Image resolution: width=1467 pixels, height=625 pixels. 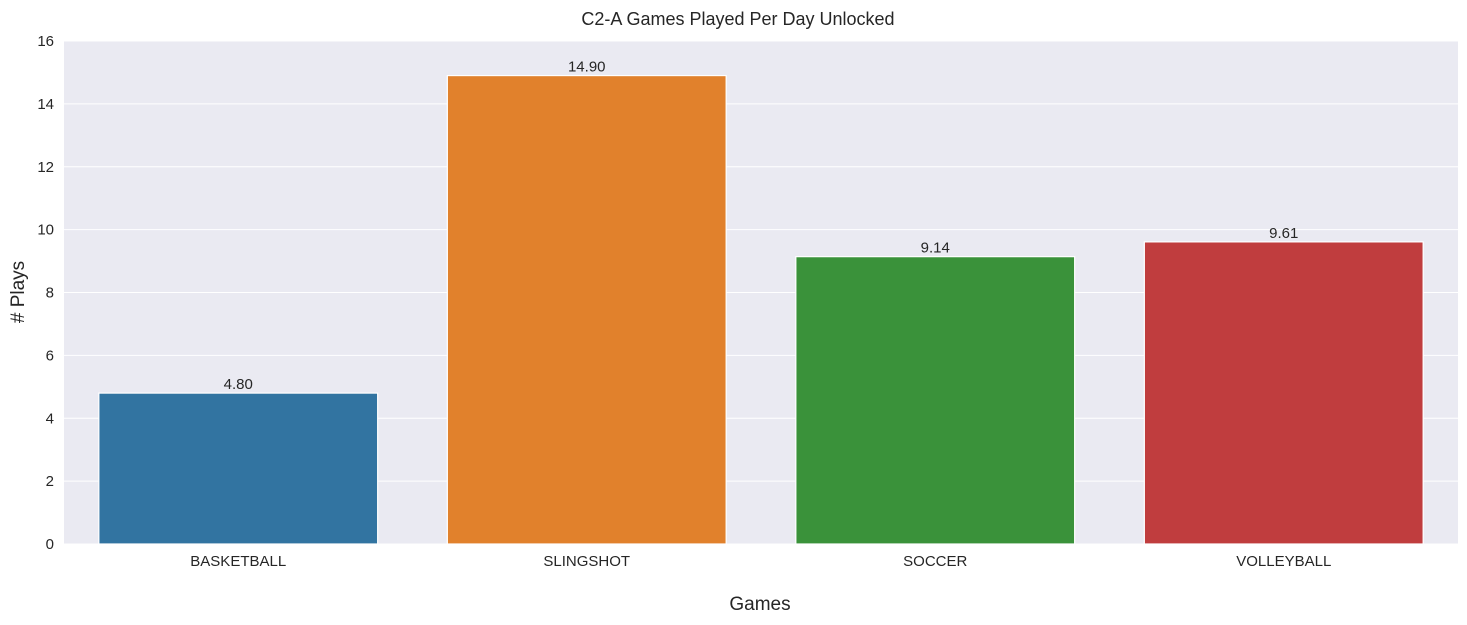 What do you see at coordinates (759, 604) in the screenshot?
I see `x-axis-title: Games` at bounding box center [759, 604].